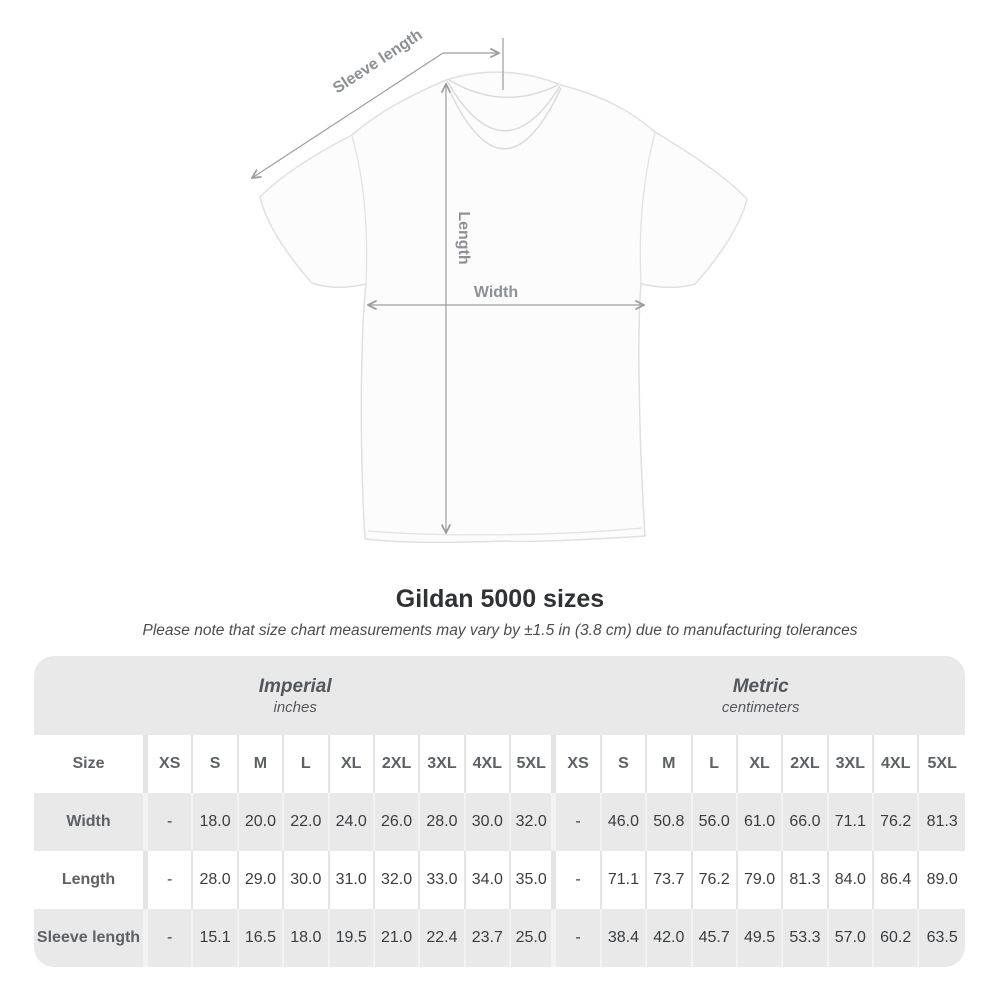 The width and height of the screenshot is (1000, 1000). What do you see at coordinates (534, 938) in the screenshot?
I see `cell-imperial-5xl: 25.0` at bounding box center [534, 938].